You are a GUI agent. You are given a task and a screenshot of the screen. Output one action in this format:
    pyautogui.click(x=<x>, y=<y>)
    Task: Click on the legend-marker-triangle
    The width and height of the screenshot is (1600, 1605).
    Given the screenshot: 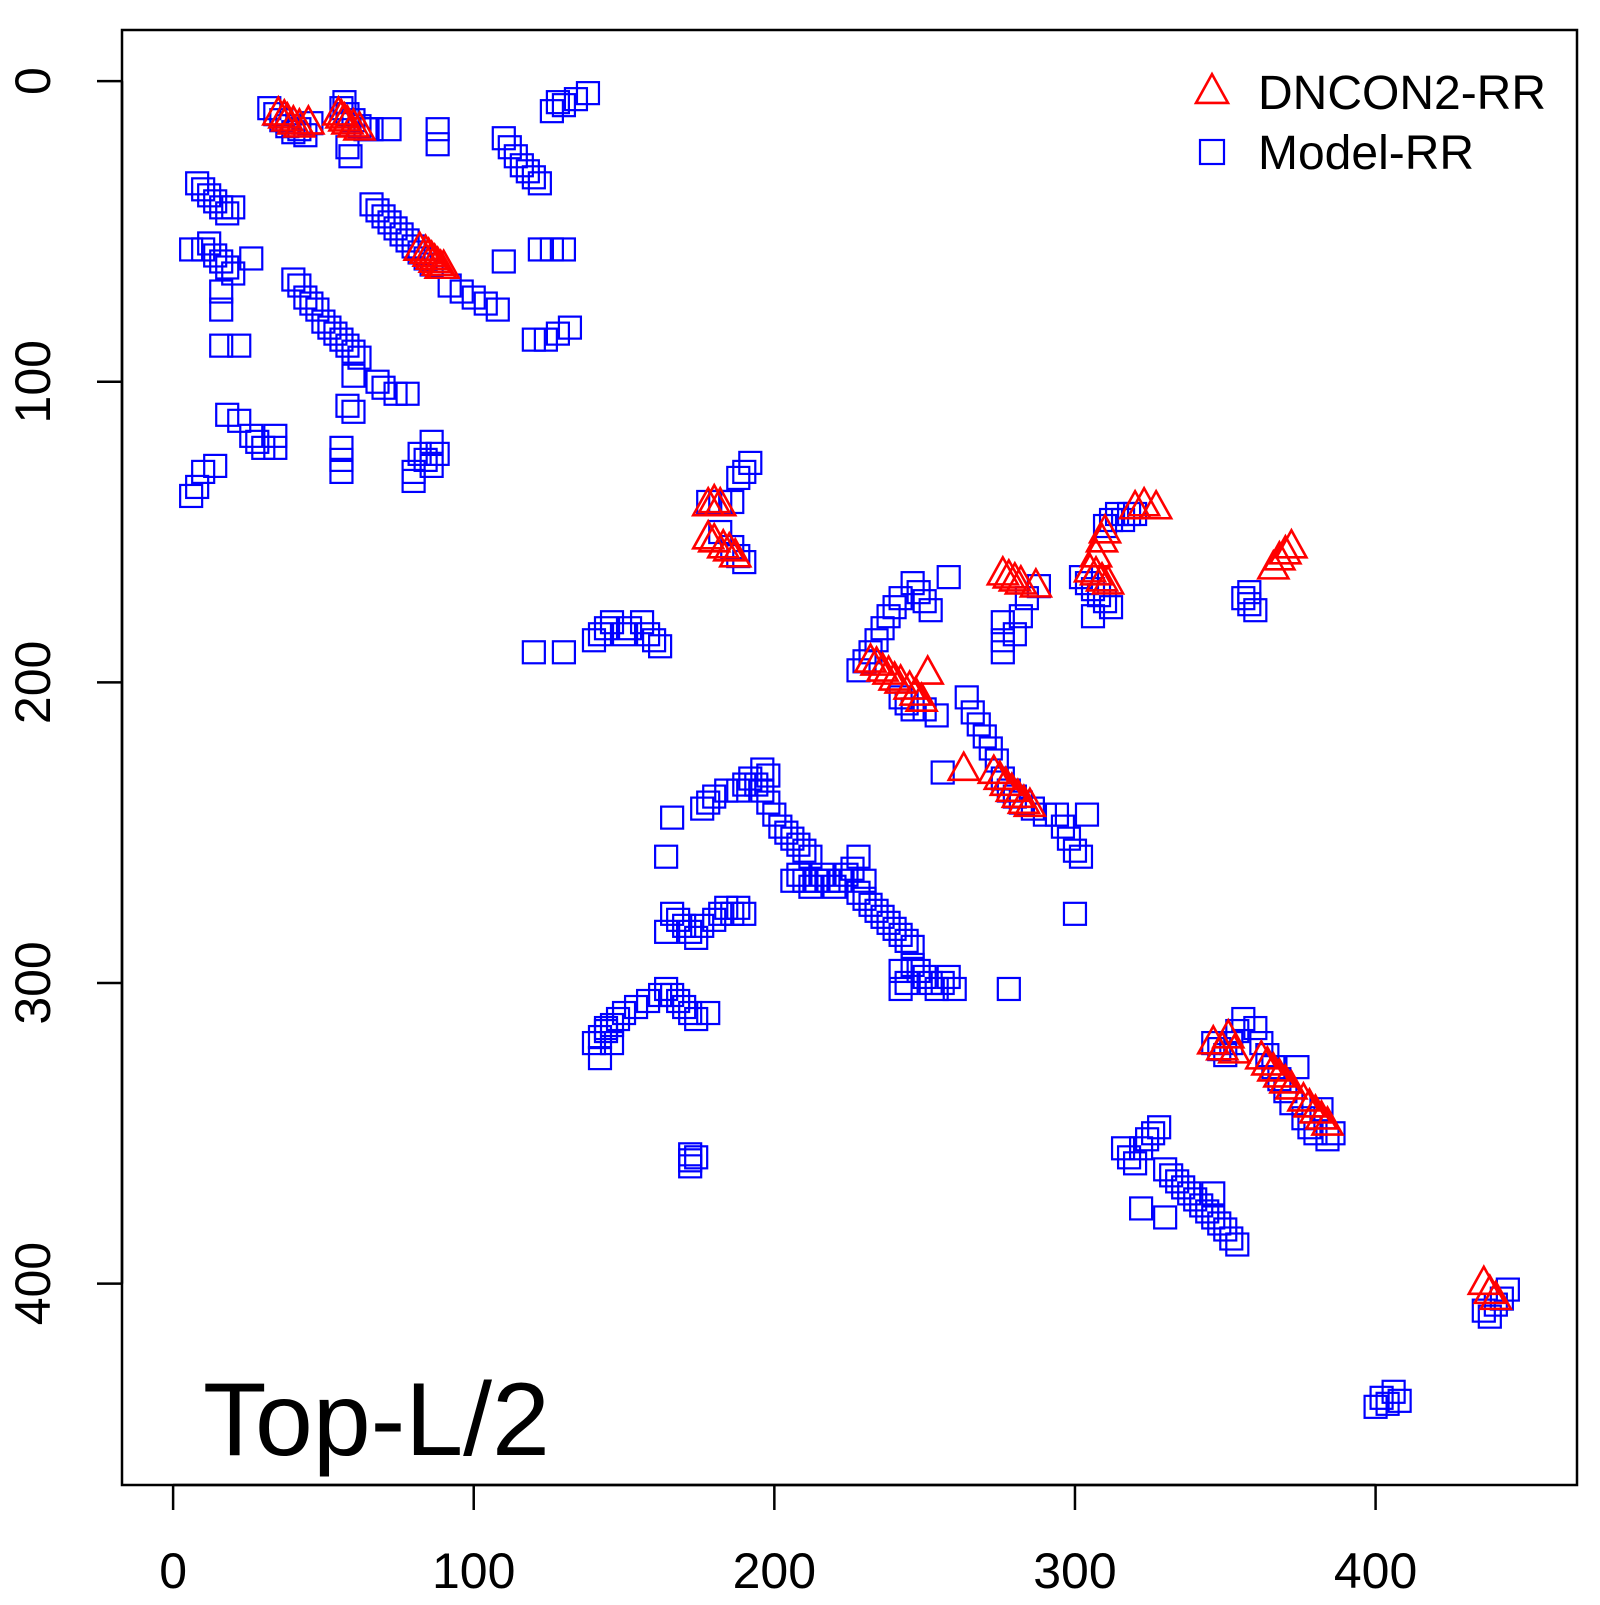 What is the action you would take?
    pyautogui.click(x=1212, y=88)
    